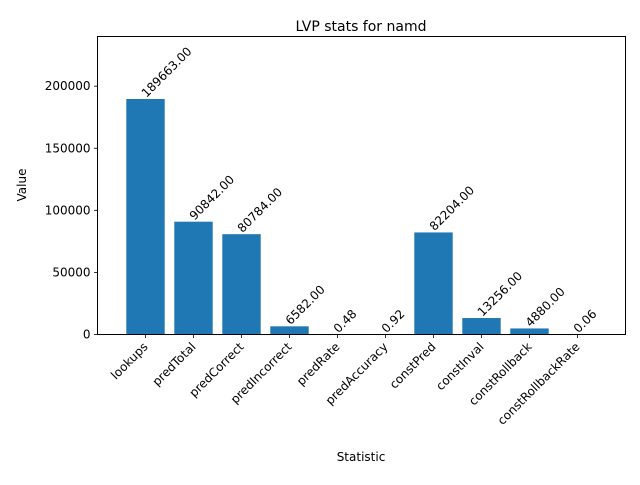  Describe the element at coordinates (71, 272) in the screenshot. I see `y-tick-label: 50000` at that location.